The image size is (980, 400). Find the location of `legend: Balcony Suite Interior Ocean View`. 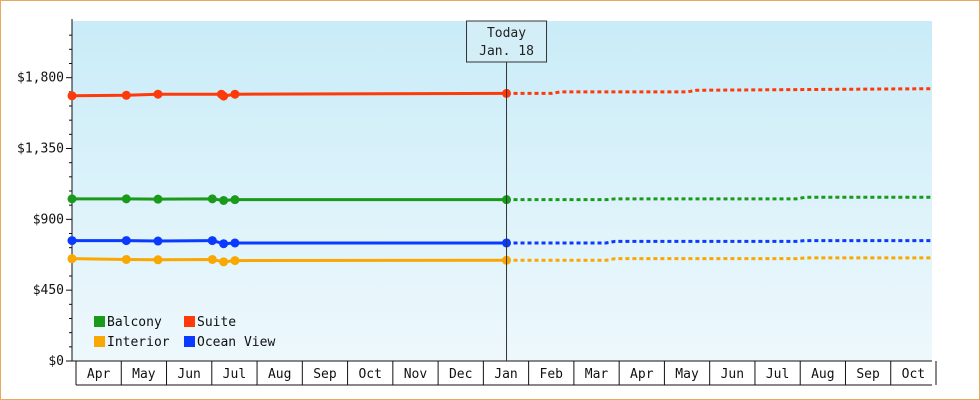

legend: Balcony Suite Interior Ocean View is located at coordinates (184, 332).